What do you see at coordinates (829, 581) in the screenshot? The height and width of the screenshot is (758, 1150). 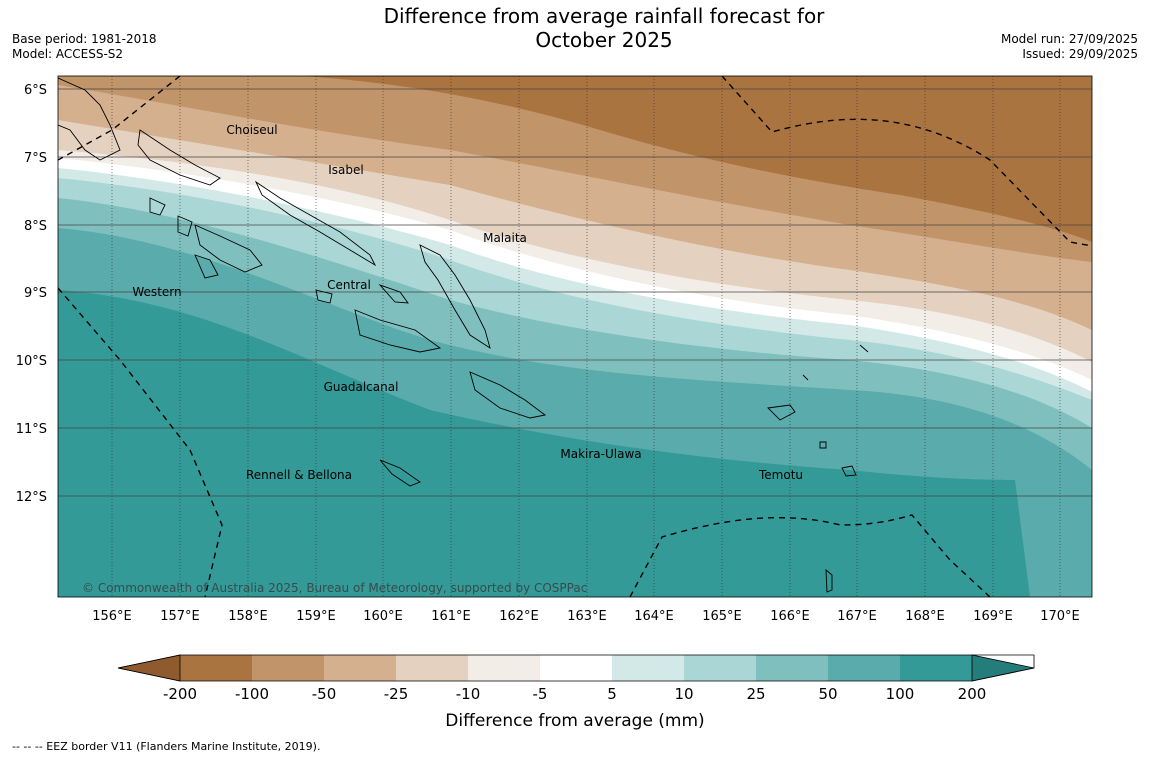 I see `southern-islet-coast` at bounding box center [829, 581].